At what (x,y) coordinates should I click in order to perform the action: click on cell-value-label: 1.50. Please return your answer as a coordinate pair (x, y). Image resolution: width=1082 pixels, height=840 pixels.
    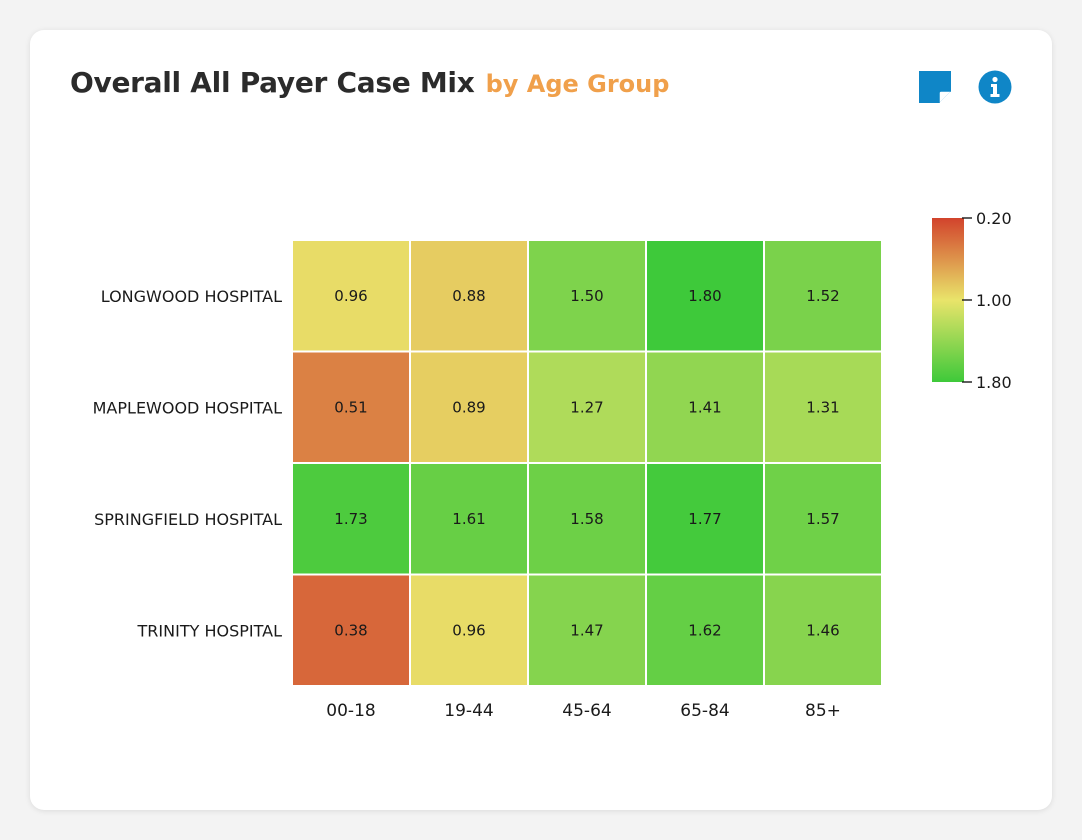
    Looking at the image, I should click on (586, 296).